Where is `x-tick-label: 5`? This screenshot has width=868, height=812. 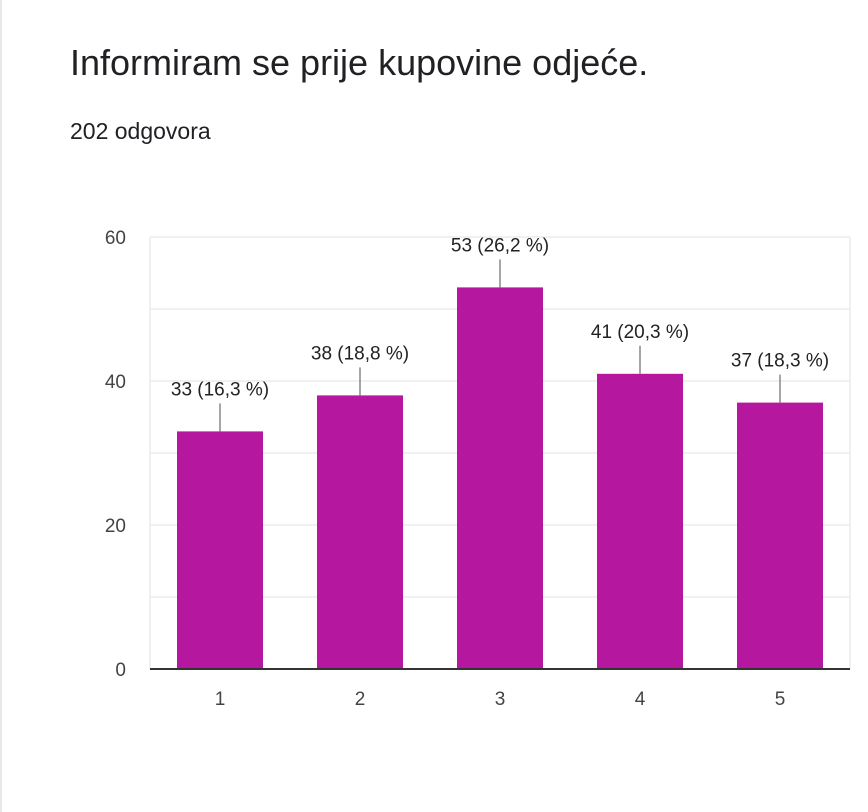
x-tick-label: 5 is located at coordinates (780, 699).